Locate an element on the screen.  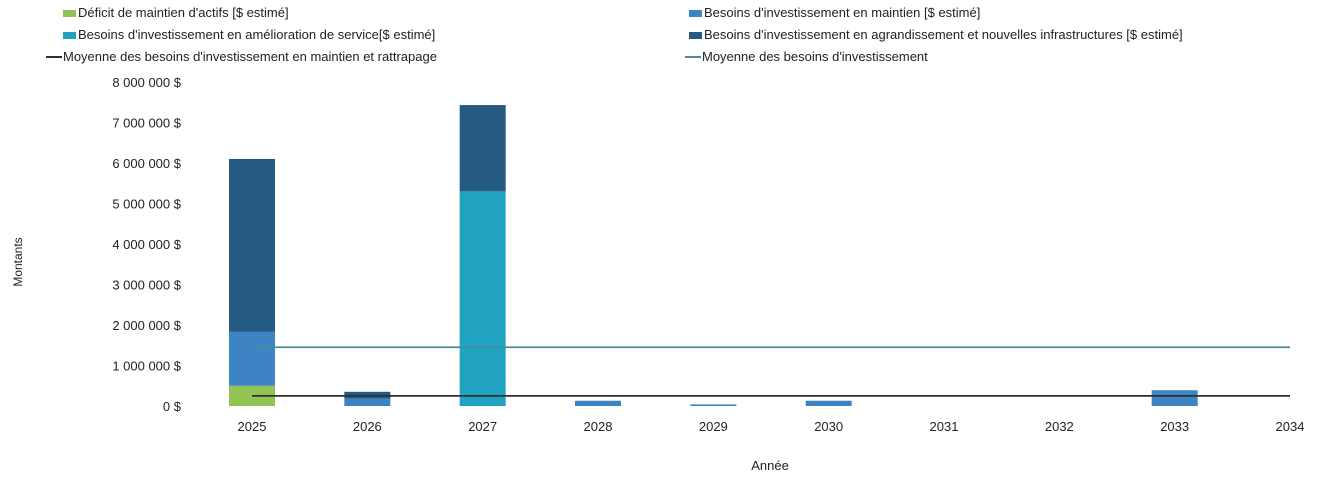
y-tick-label: 3 000 000 $ is located at coordinates (146, 285).